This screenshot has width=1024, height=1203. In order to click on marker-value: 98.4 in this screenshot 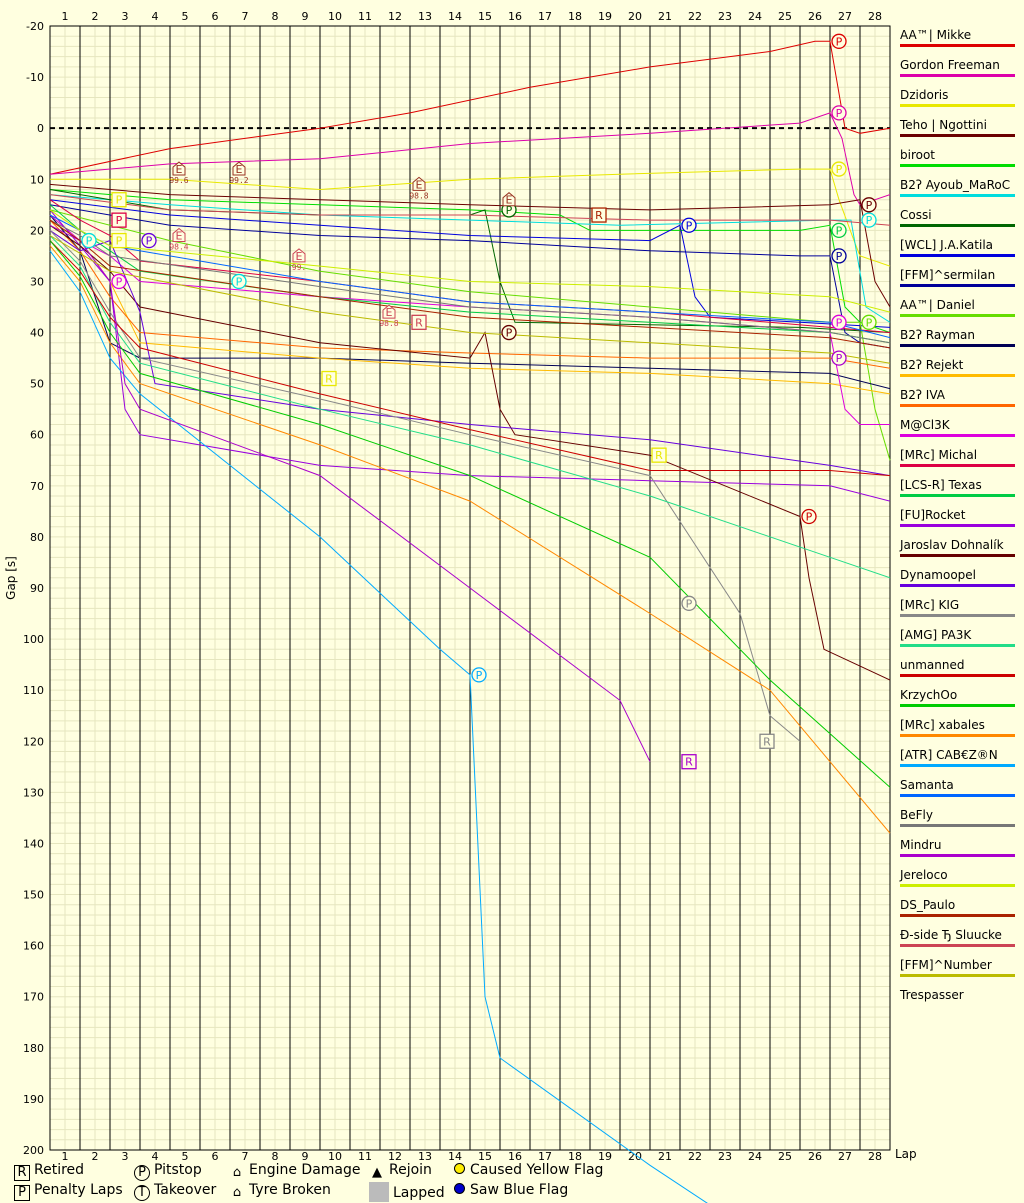, I will do `click(178, 246)`.